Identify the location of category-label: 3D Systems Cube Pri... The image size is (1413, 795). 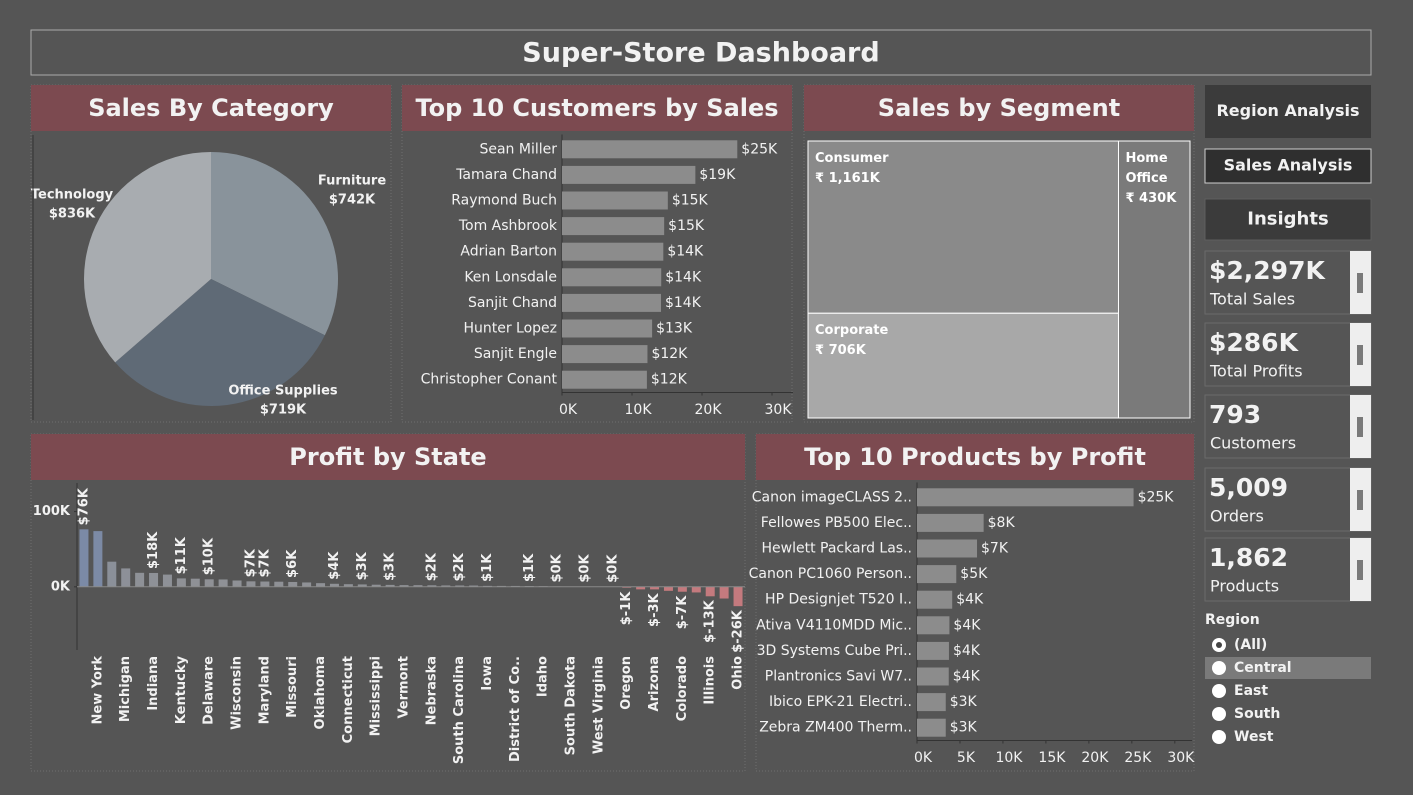
(834, 651).